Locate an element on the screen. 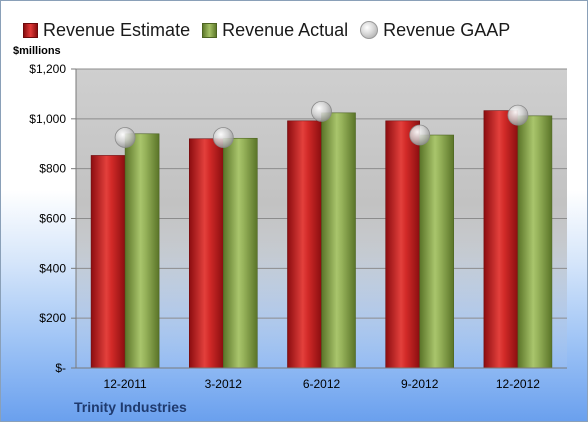 The height and width of the screenshot is (422, 588). y-tick-label: $1,000 is located at coordinates (47, 119).